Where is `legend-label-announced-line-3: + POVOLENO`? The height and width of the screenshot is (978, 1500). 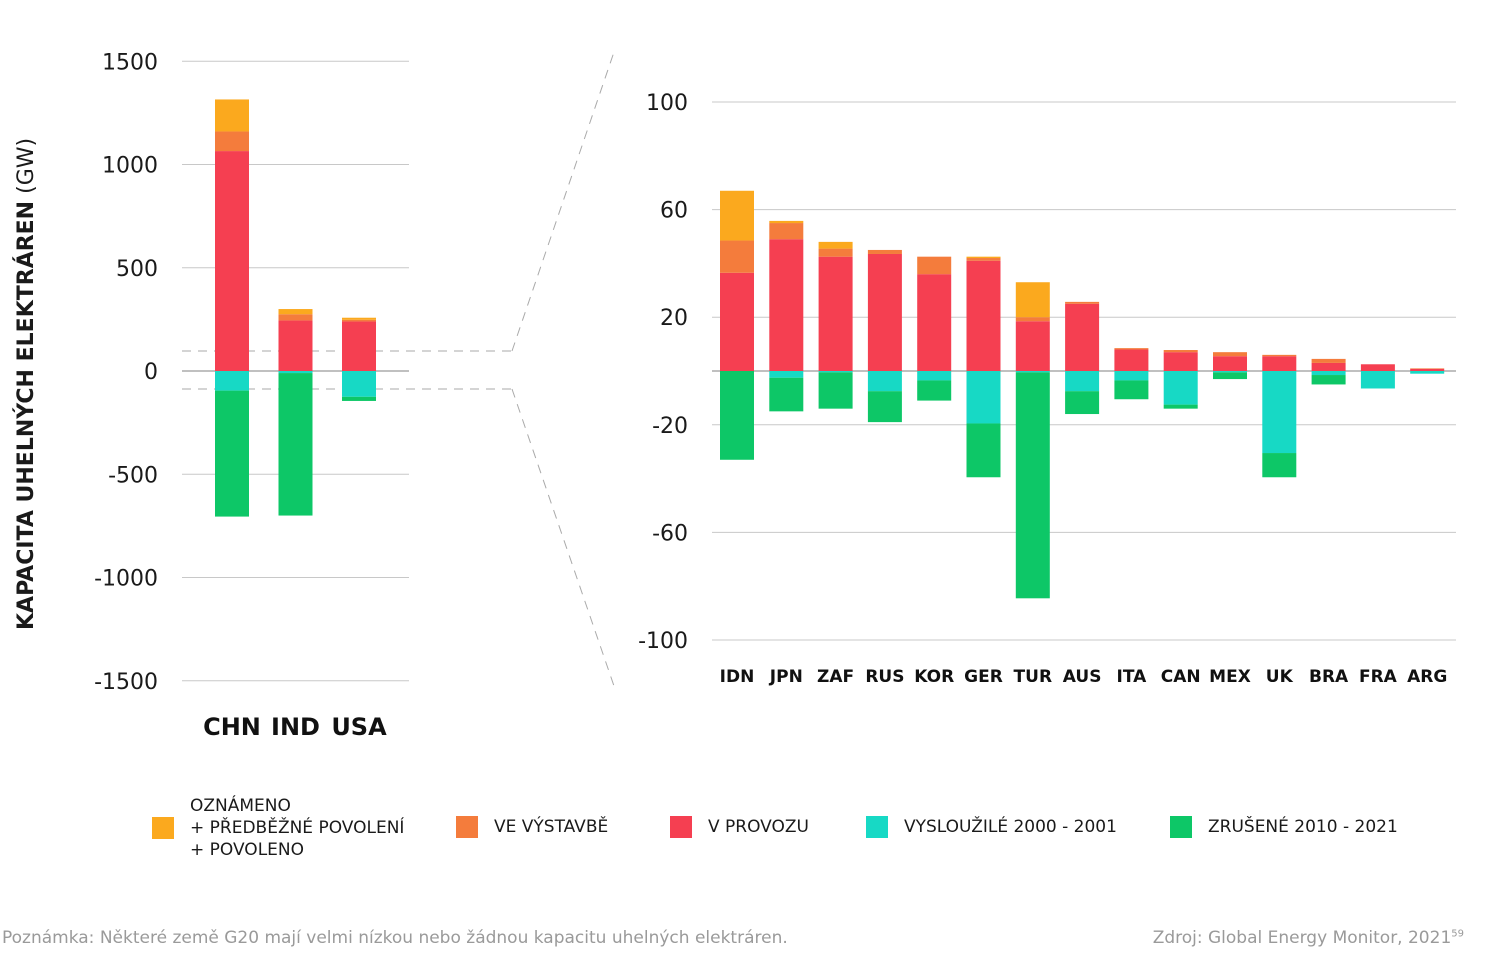 legend-label-announced-line-3: + POVOLENO is located at coordinates (247, 850).